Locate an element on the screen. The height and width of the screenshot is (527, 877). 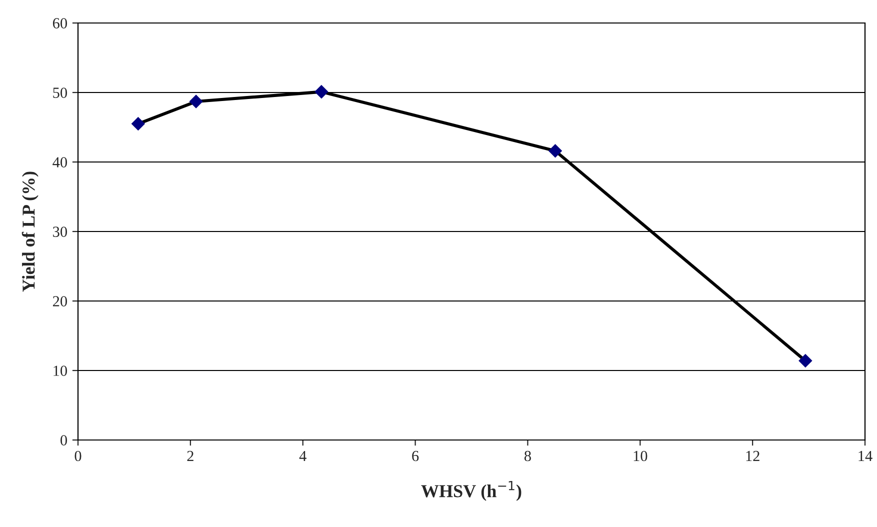
y-tick-label: 10 is located at coordinates (60, 371).